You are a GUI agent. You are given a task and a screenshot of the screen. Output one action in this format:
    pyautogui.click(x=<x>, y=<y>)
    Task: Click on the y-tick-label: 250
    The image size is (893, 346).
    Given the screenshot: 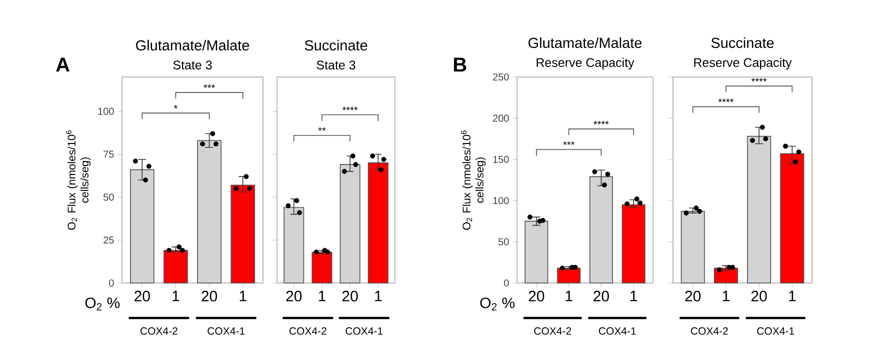 What is the action you would take?
    pyautogui.click(x=501, y=77)
    